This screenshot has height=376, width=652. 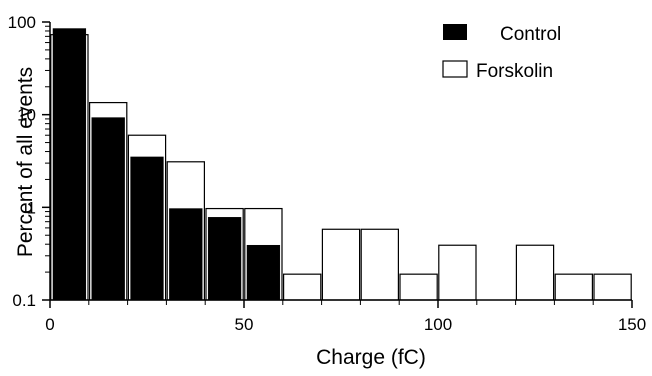 I want to click on y-tick-label-10: 10, so click(x=26, y=115).